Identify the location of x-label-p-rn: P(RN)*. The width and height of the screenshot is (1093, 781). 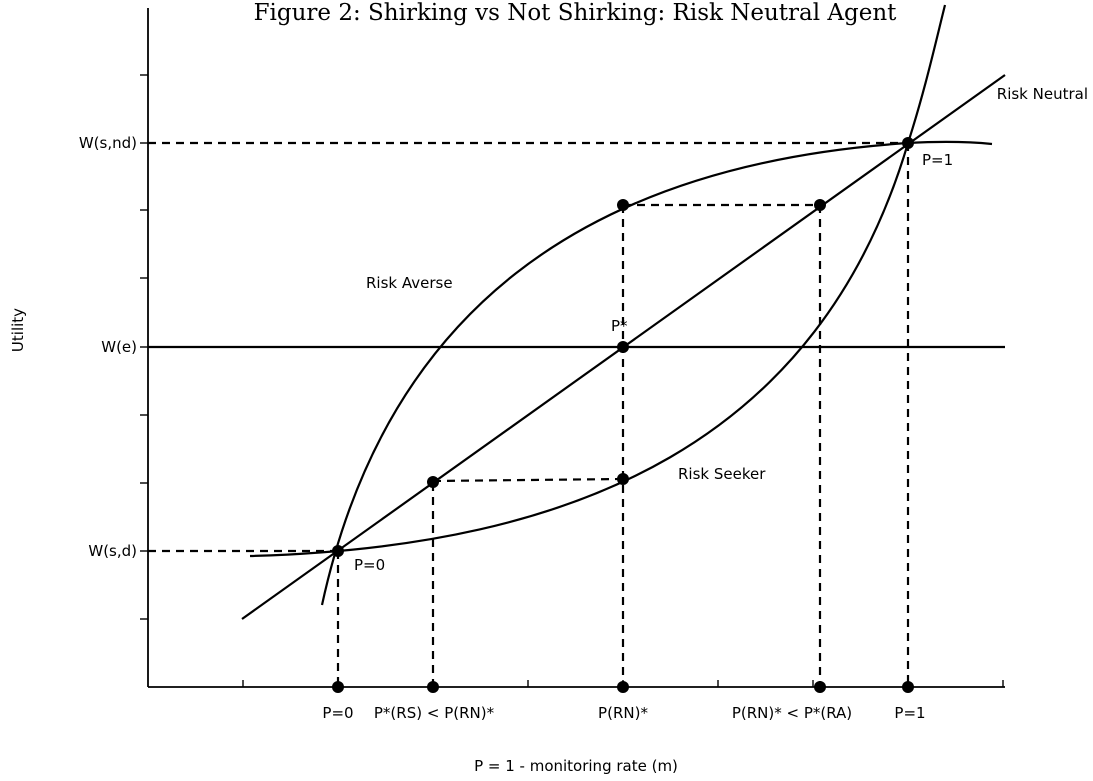
(623, 713).